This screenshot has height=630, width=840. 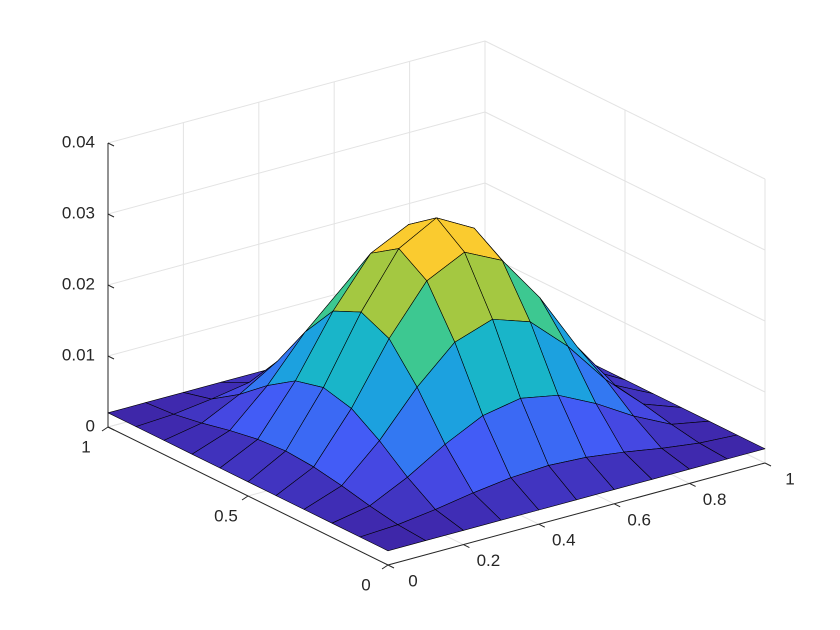 I want to click on surface-patch, so click(x=393, y=538).